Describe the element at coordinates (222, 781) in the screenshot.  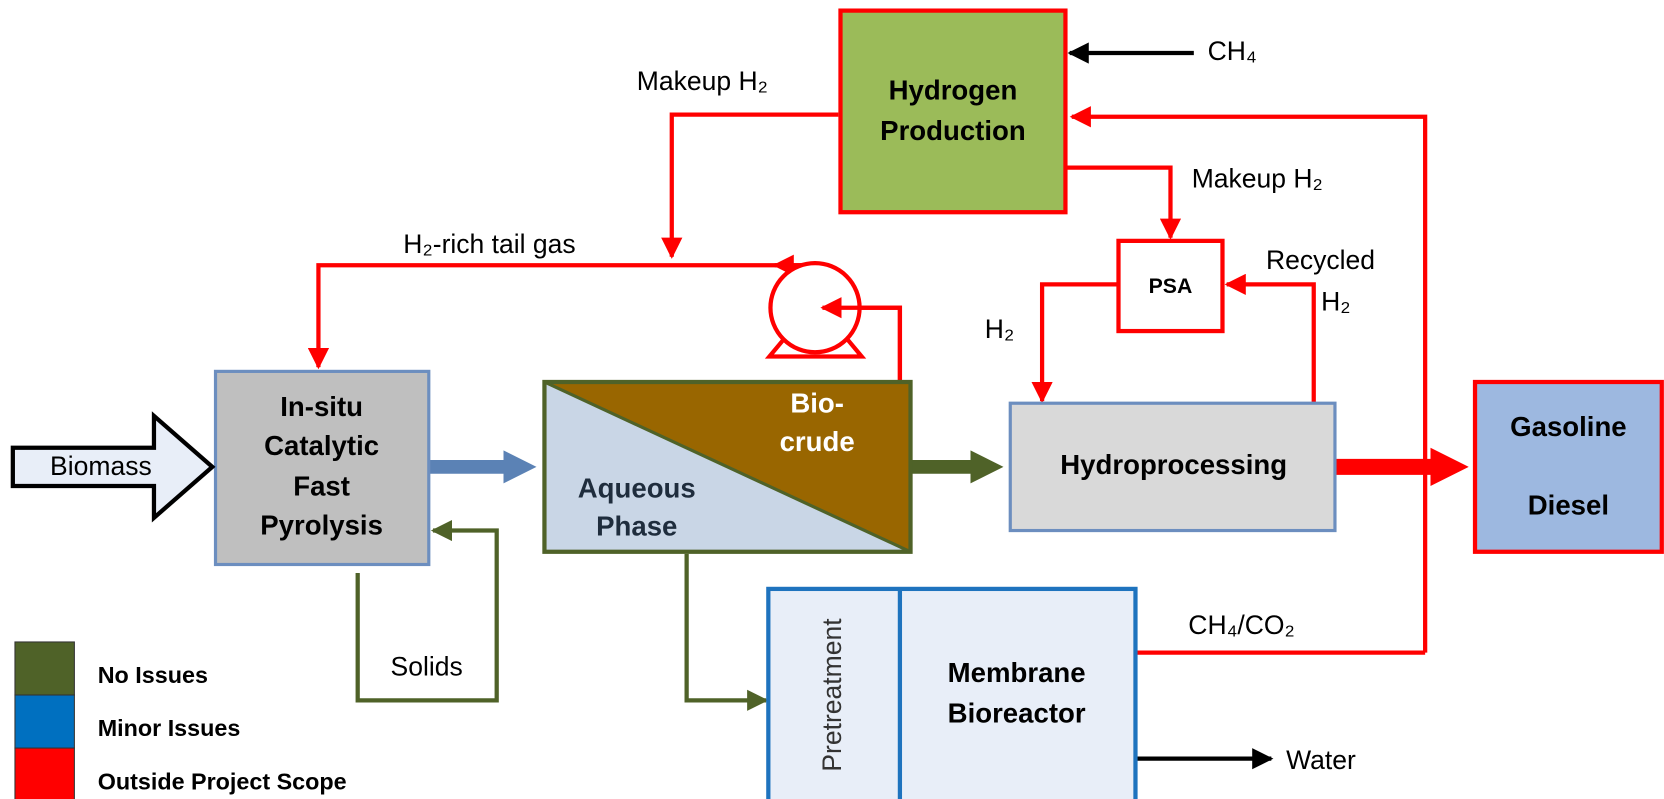
I see `legend-label: Outside Project Scope` at that location.